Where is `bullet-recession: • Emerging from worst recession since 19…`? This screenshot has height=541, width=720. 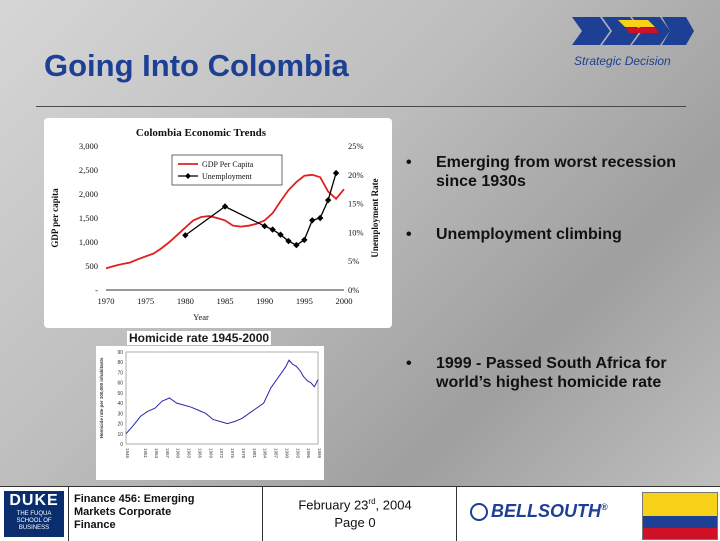
bullet-recession: • Emerging from worst recession since 19… is located at coordinates (556, 172).